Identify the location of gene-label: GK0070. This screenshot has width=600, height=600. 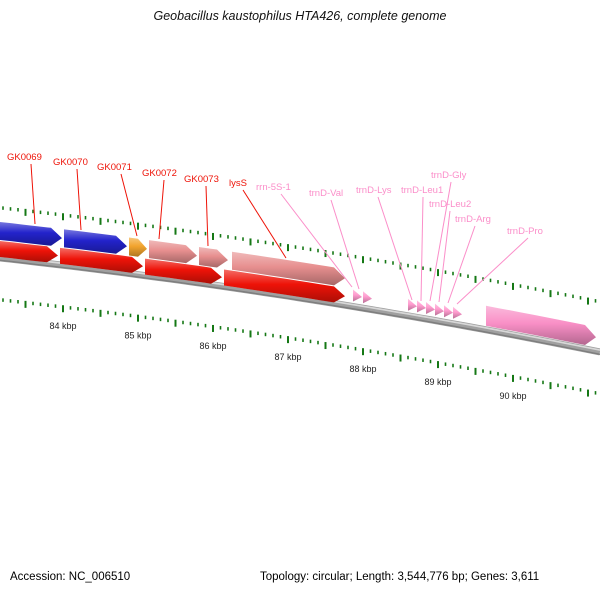
(70, 162).